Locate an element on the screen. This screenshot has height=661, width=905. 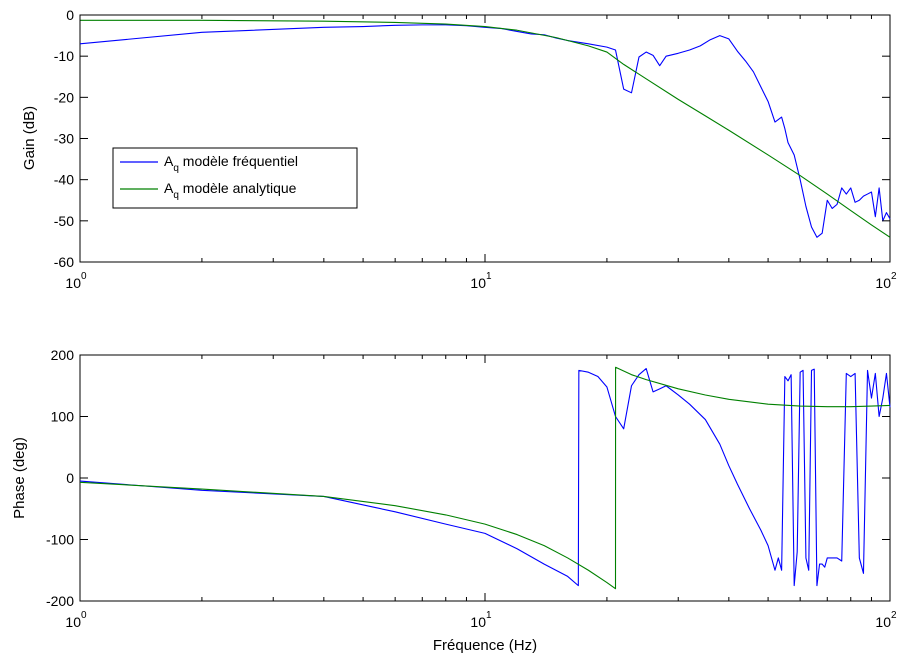
gain-y-tick-label: -40 is located at coordinates (64, 180).